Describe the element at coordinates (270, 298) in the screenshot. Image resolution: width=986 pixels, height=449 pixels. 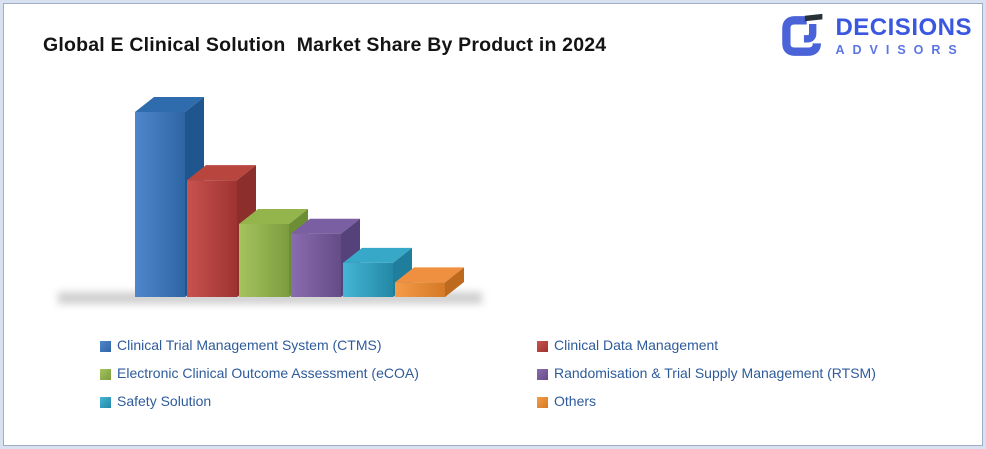
I see `floor-shadow` at that location.